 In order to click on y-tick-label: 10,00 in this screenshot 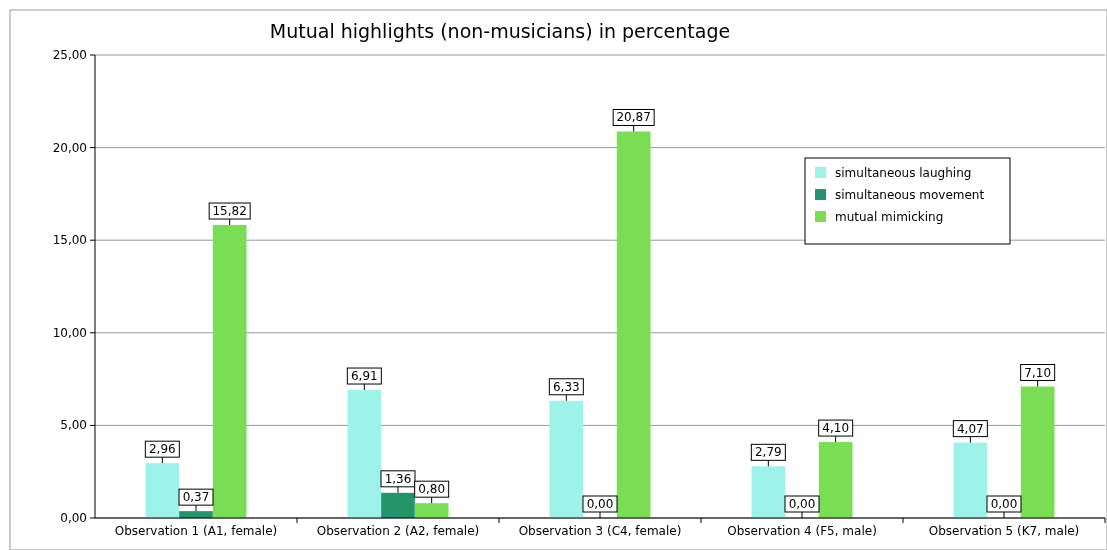, I will do `click(69, 332)`.